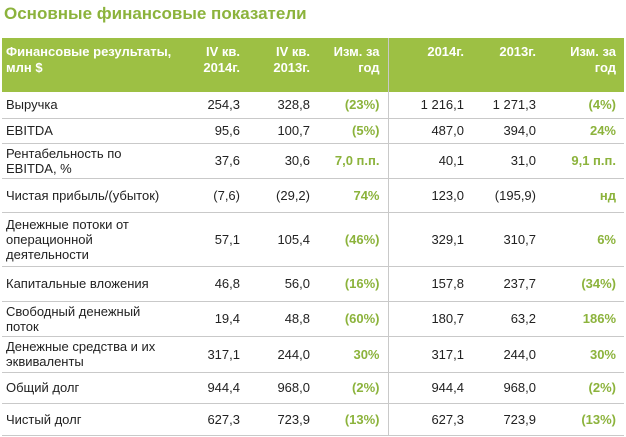 The height and width of the screenshot is (437, 626). What do you see at coordinates (283, 284) in the screenshot?
I see `value-cell: 56,0` at bounding box center [283, 284].